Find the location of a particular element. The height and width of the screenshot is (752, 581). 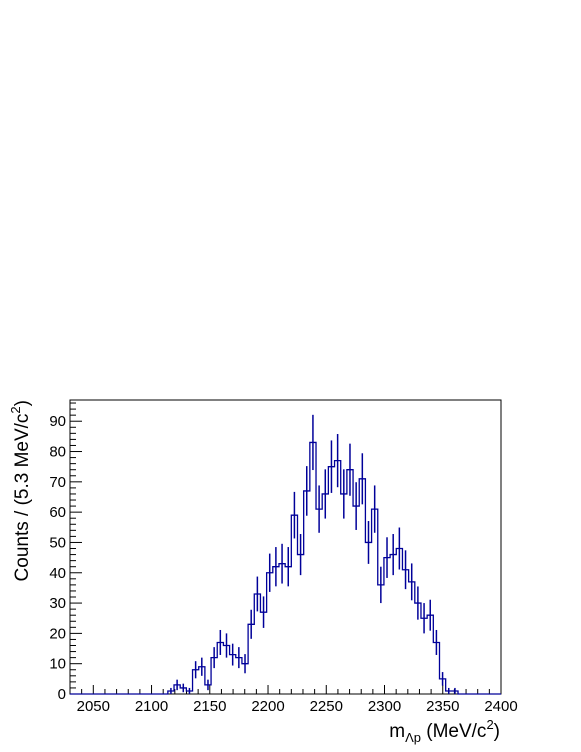

x-axis-tick-labels: 2050 2100 2150 2200 2250 2300 2350 2400 is located at coordinates (297, 706).